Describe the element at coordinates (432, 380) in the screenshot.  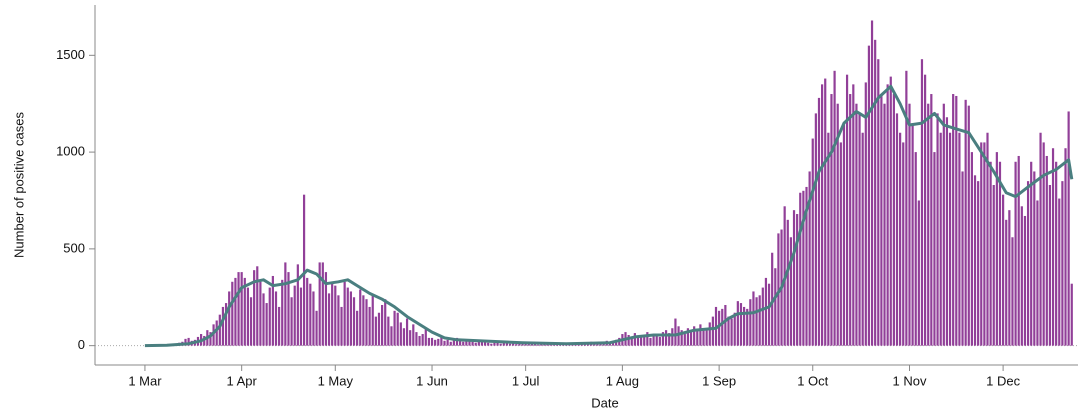
I see `x-tick-label: 1 Jun` at that location.